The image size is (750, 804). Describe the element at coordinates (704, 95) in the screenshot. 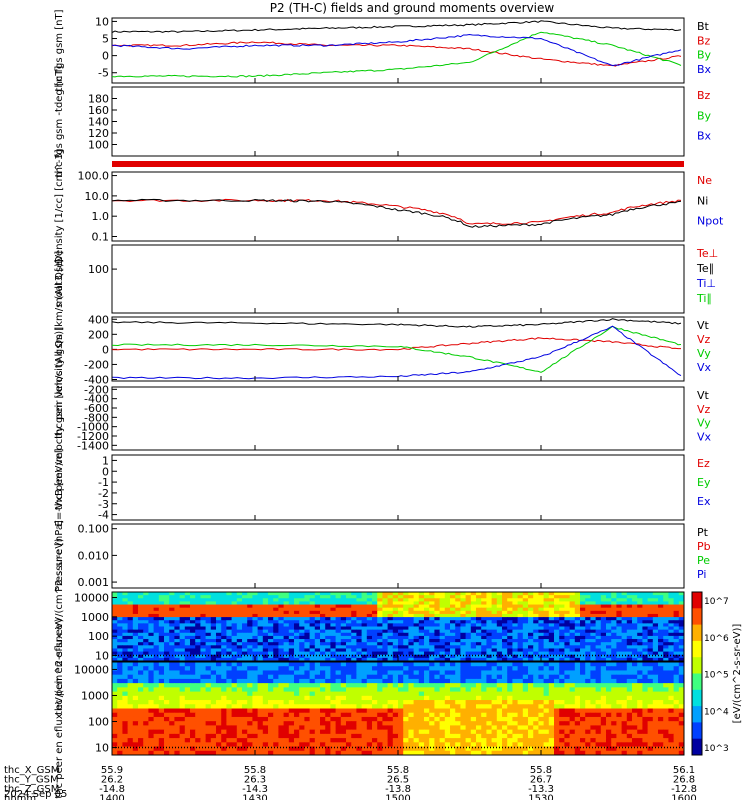

I see `legend-entry: Bz` at that location.